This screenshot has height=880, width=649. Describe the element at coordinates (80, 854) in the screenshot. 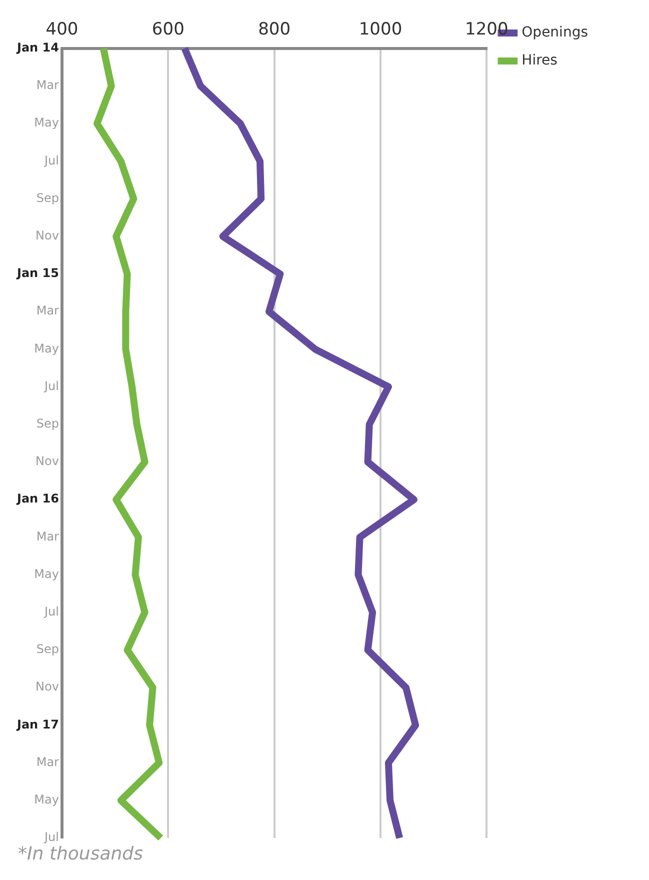

I see `text: *In thousands` at that location.